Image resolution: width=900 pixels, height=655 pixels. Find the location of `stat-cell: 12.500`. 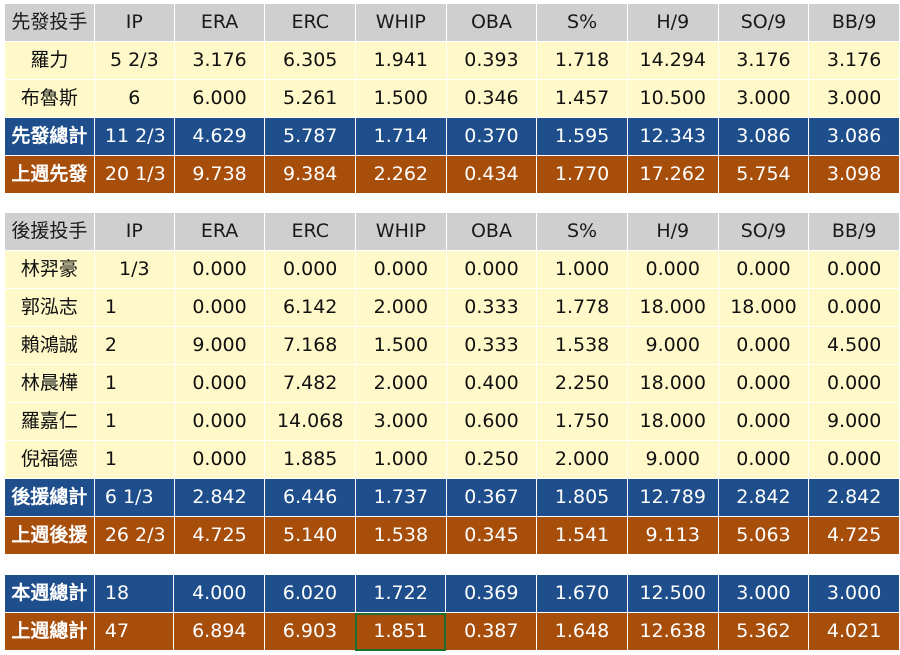

stat-cell: 12.500 is located at coordinates (672, 593).